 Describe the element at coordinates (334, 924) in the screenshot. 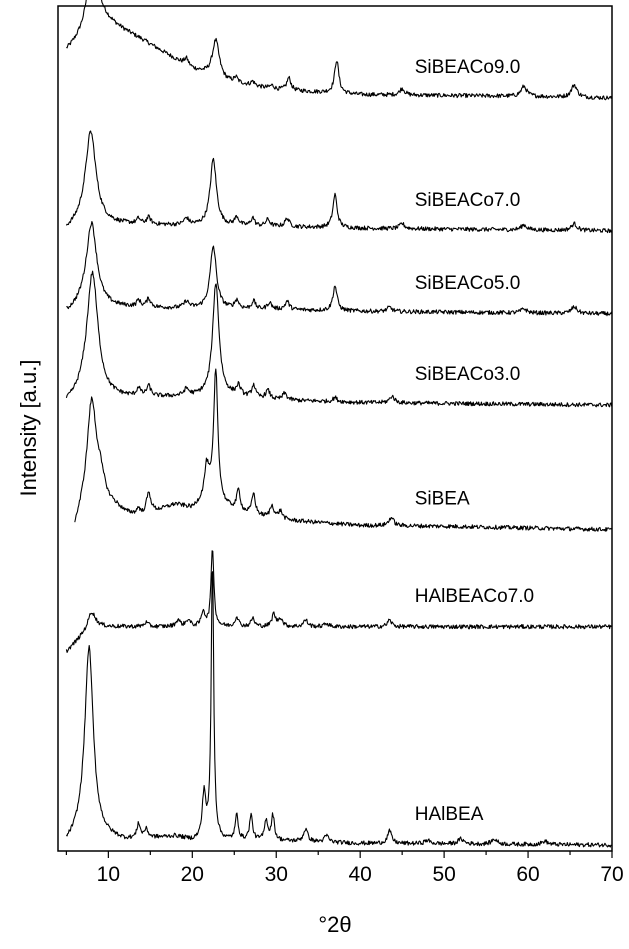

I see `x-axis-title: °2θ` at that location.